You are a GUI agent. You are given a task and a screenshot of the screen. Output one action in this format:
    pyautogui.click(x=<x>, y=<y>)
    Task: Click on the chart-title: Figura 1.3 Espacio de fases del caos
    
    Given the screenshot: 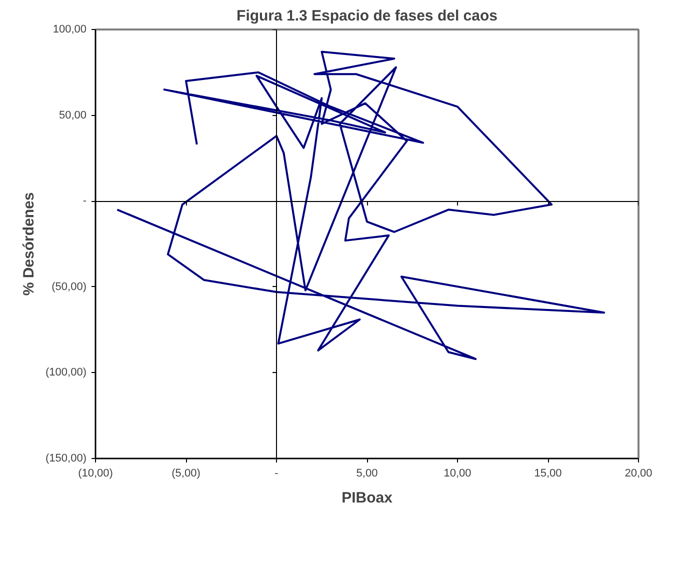 What is the action you would take?
    pyautogui.click(x=367, y=16)
    